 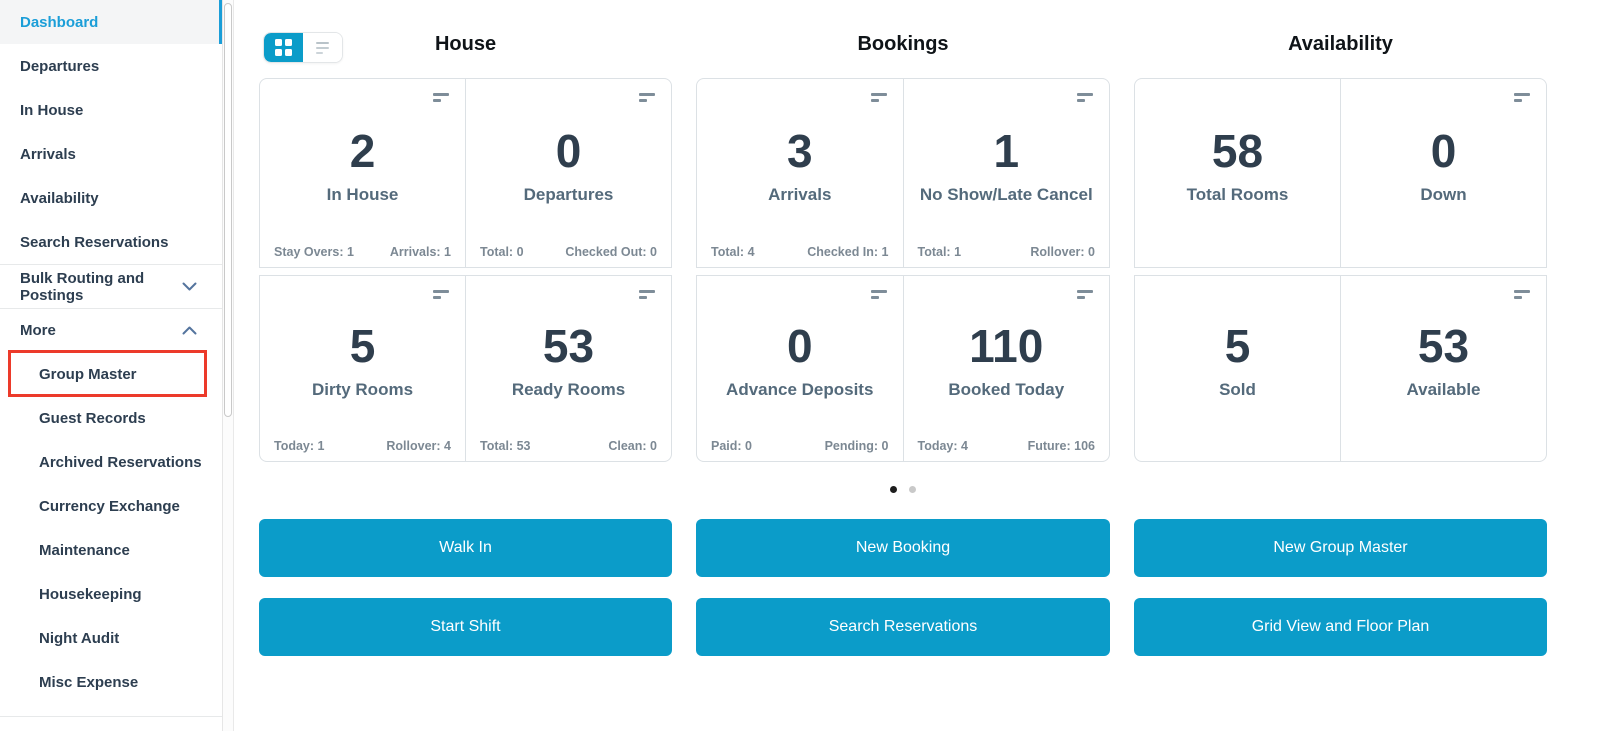 I want to click on sidebar-item-label: Archived Reservations, so click(x=120, y=462).